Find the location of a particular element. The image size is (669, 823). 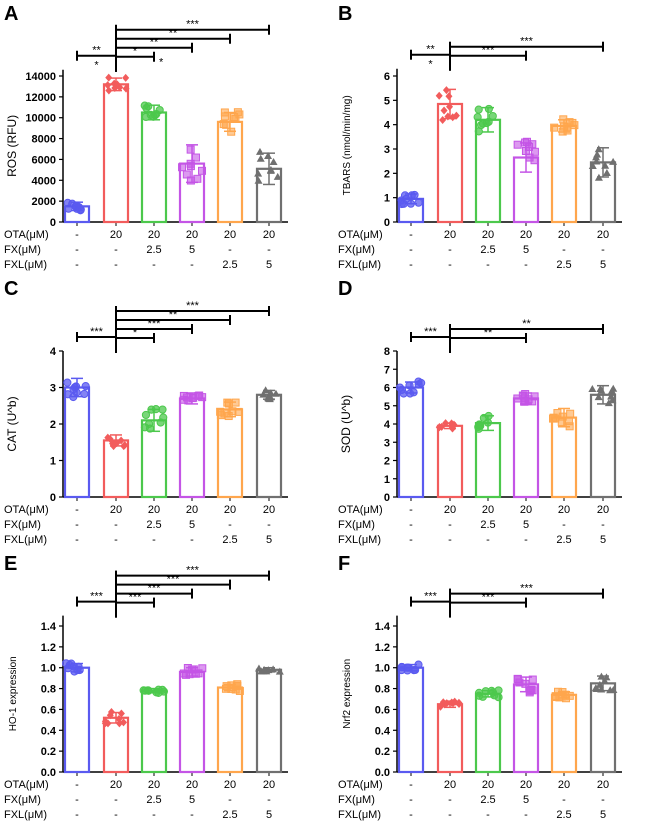

y-axis-label: HO-1 expression is located at coordinates (13, 693).